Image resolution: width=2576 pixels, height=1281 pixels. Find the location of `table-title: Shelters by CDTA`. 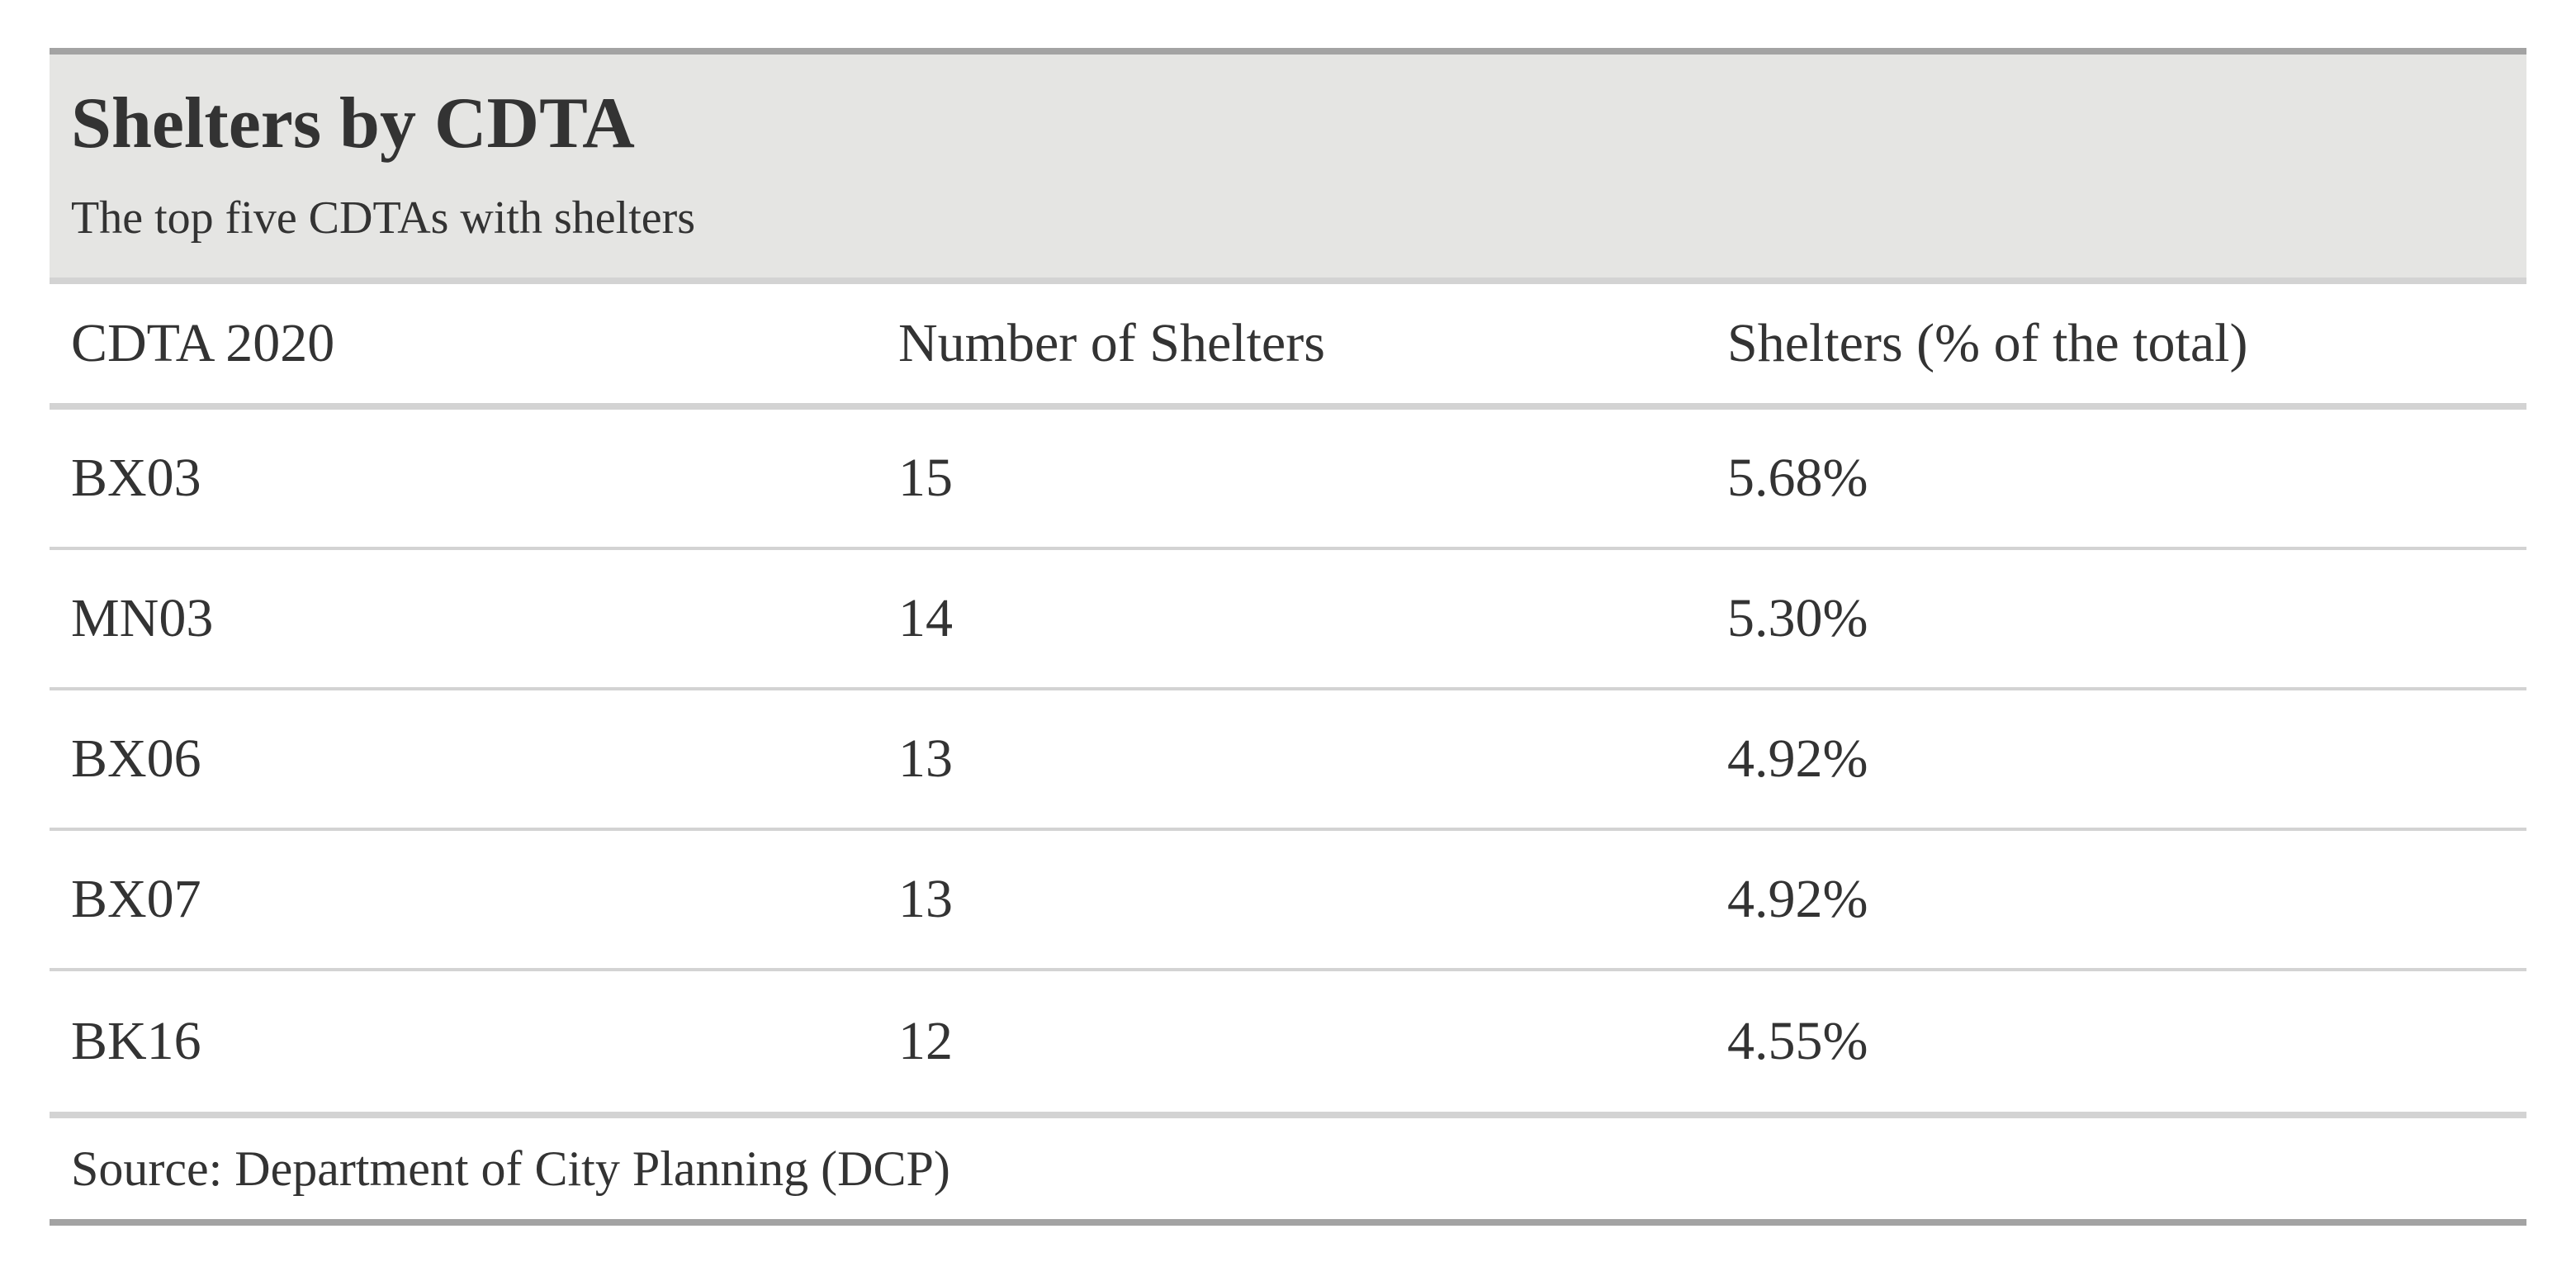

table-title: Shelters by CDTA is located at coordinates (353, 124).